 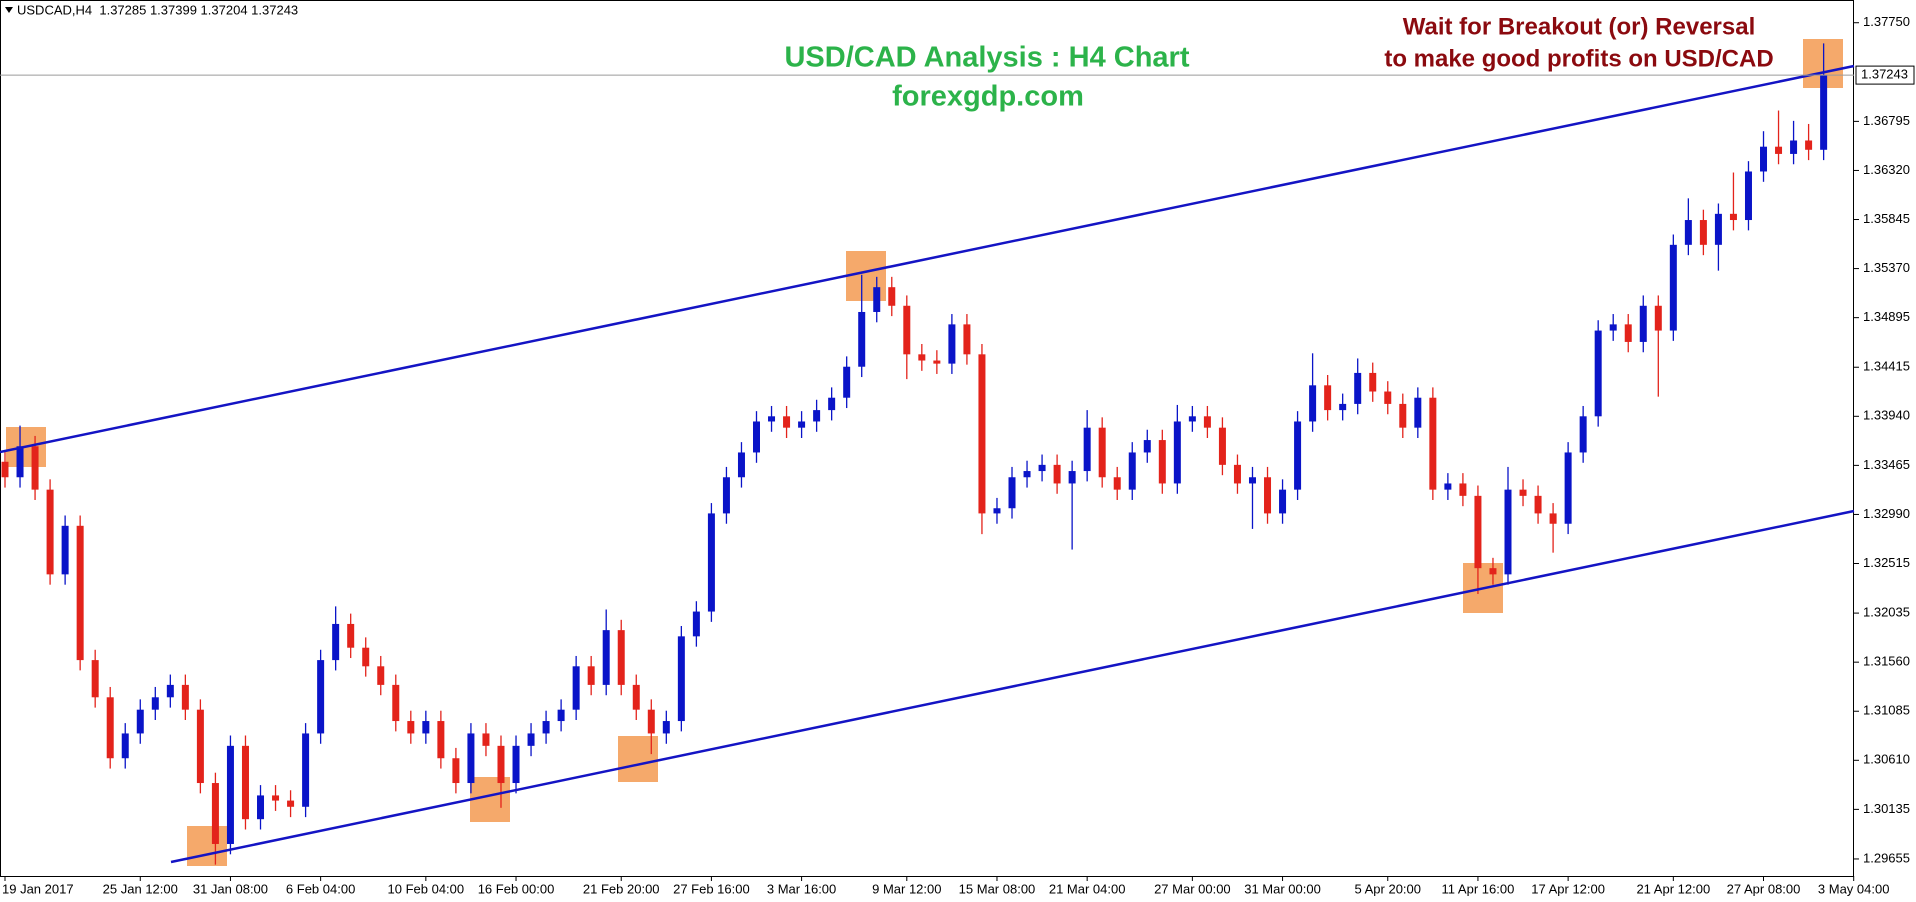 I want to click on chart-title: USD/CAD Analysis : H4 Chart, so click(x=986, y=58).